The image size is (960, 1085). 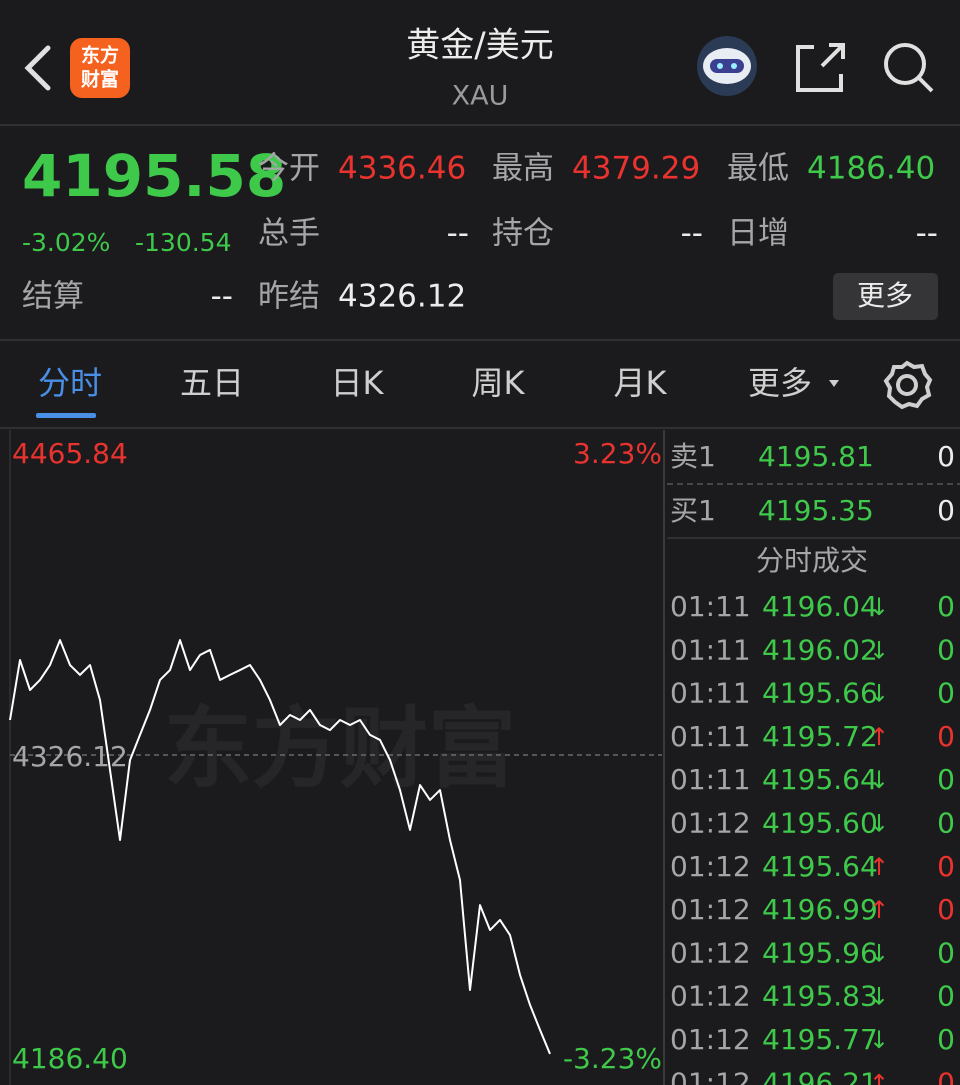 I want to click on trade-price: 4196.04, so click(x=820, y=606).